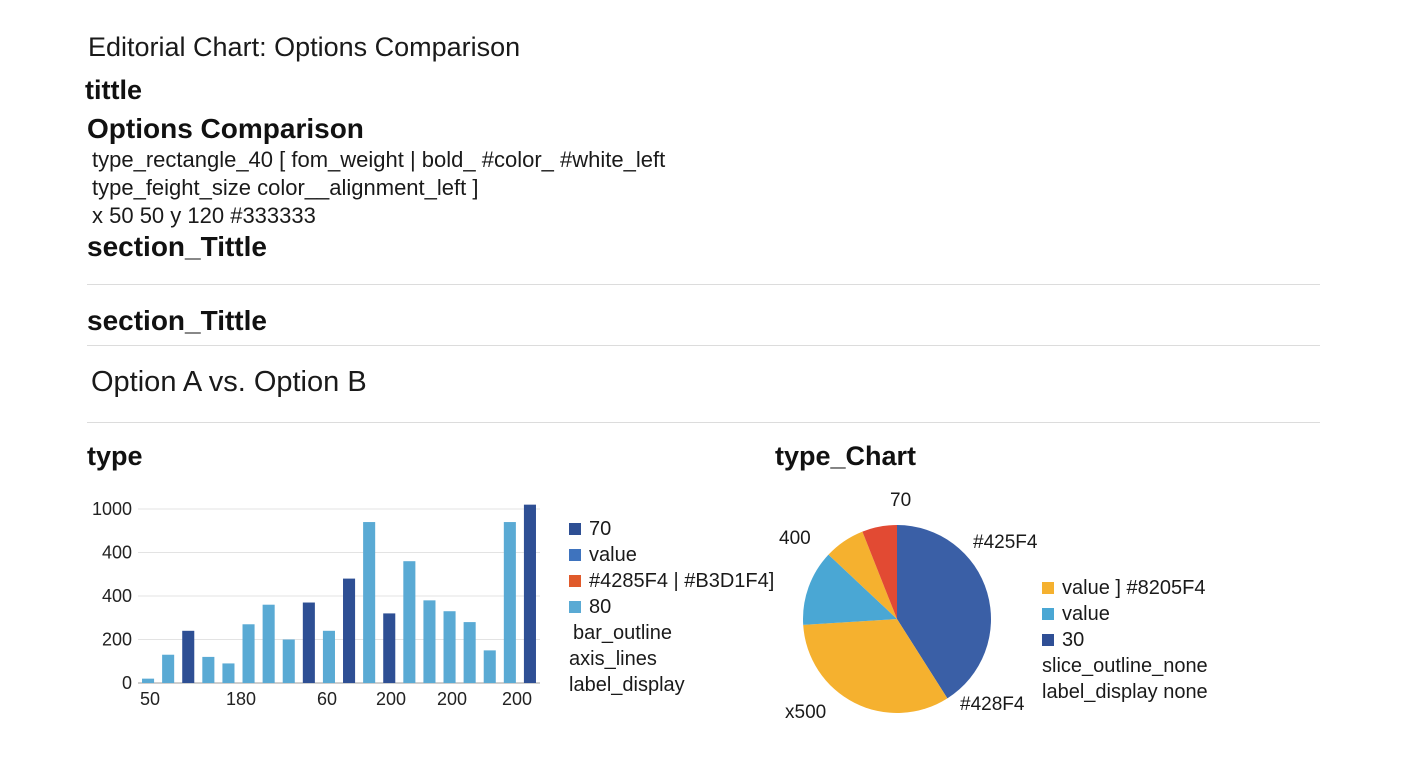 The width and height of the screenshot is (1408, 768). What do you see at coordinates (316, 604) in the screenshot?
I see `bar-chart: 0 200 400 400 1000 50 180 60 200 200 200` at bounding box center [316, 604].